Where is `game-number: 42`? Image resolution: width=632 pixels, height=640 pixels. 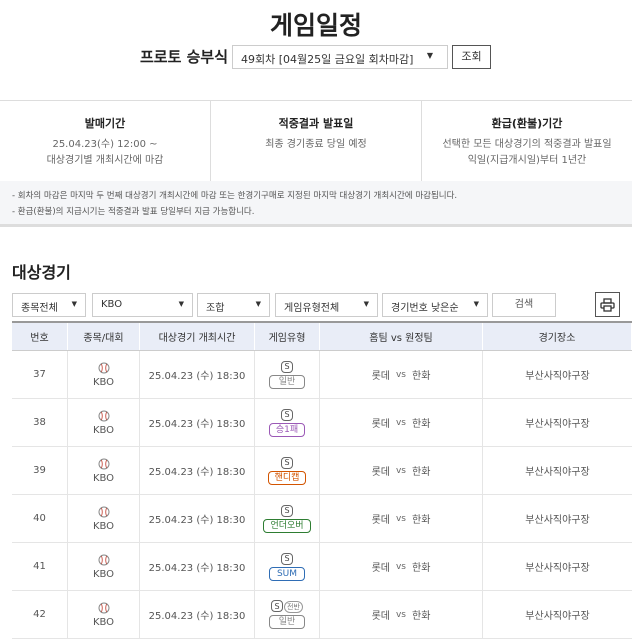 game-number: 42 is located at coordinates (40, 614).